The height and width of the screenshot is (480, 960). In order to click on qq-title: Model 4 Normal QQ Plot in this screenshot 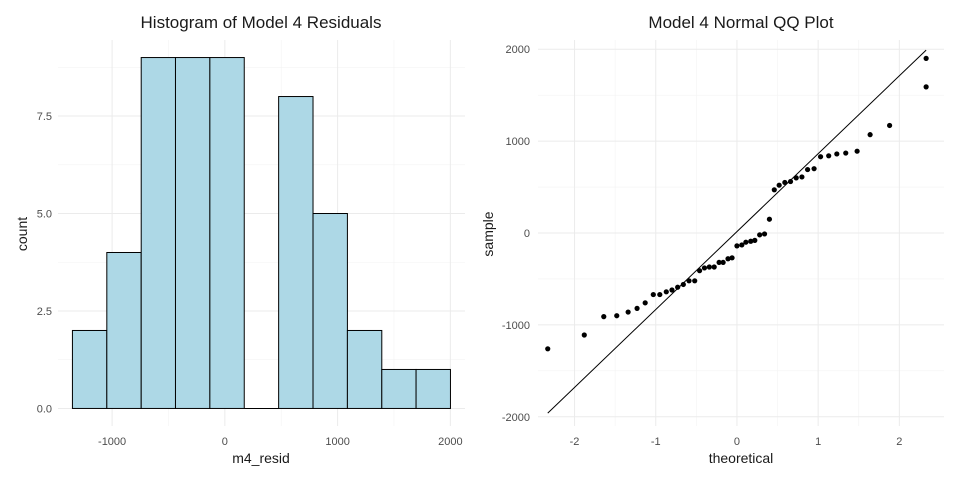, I will do `click(740, 22)`.